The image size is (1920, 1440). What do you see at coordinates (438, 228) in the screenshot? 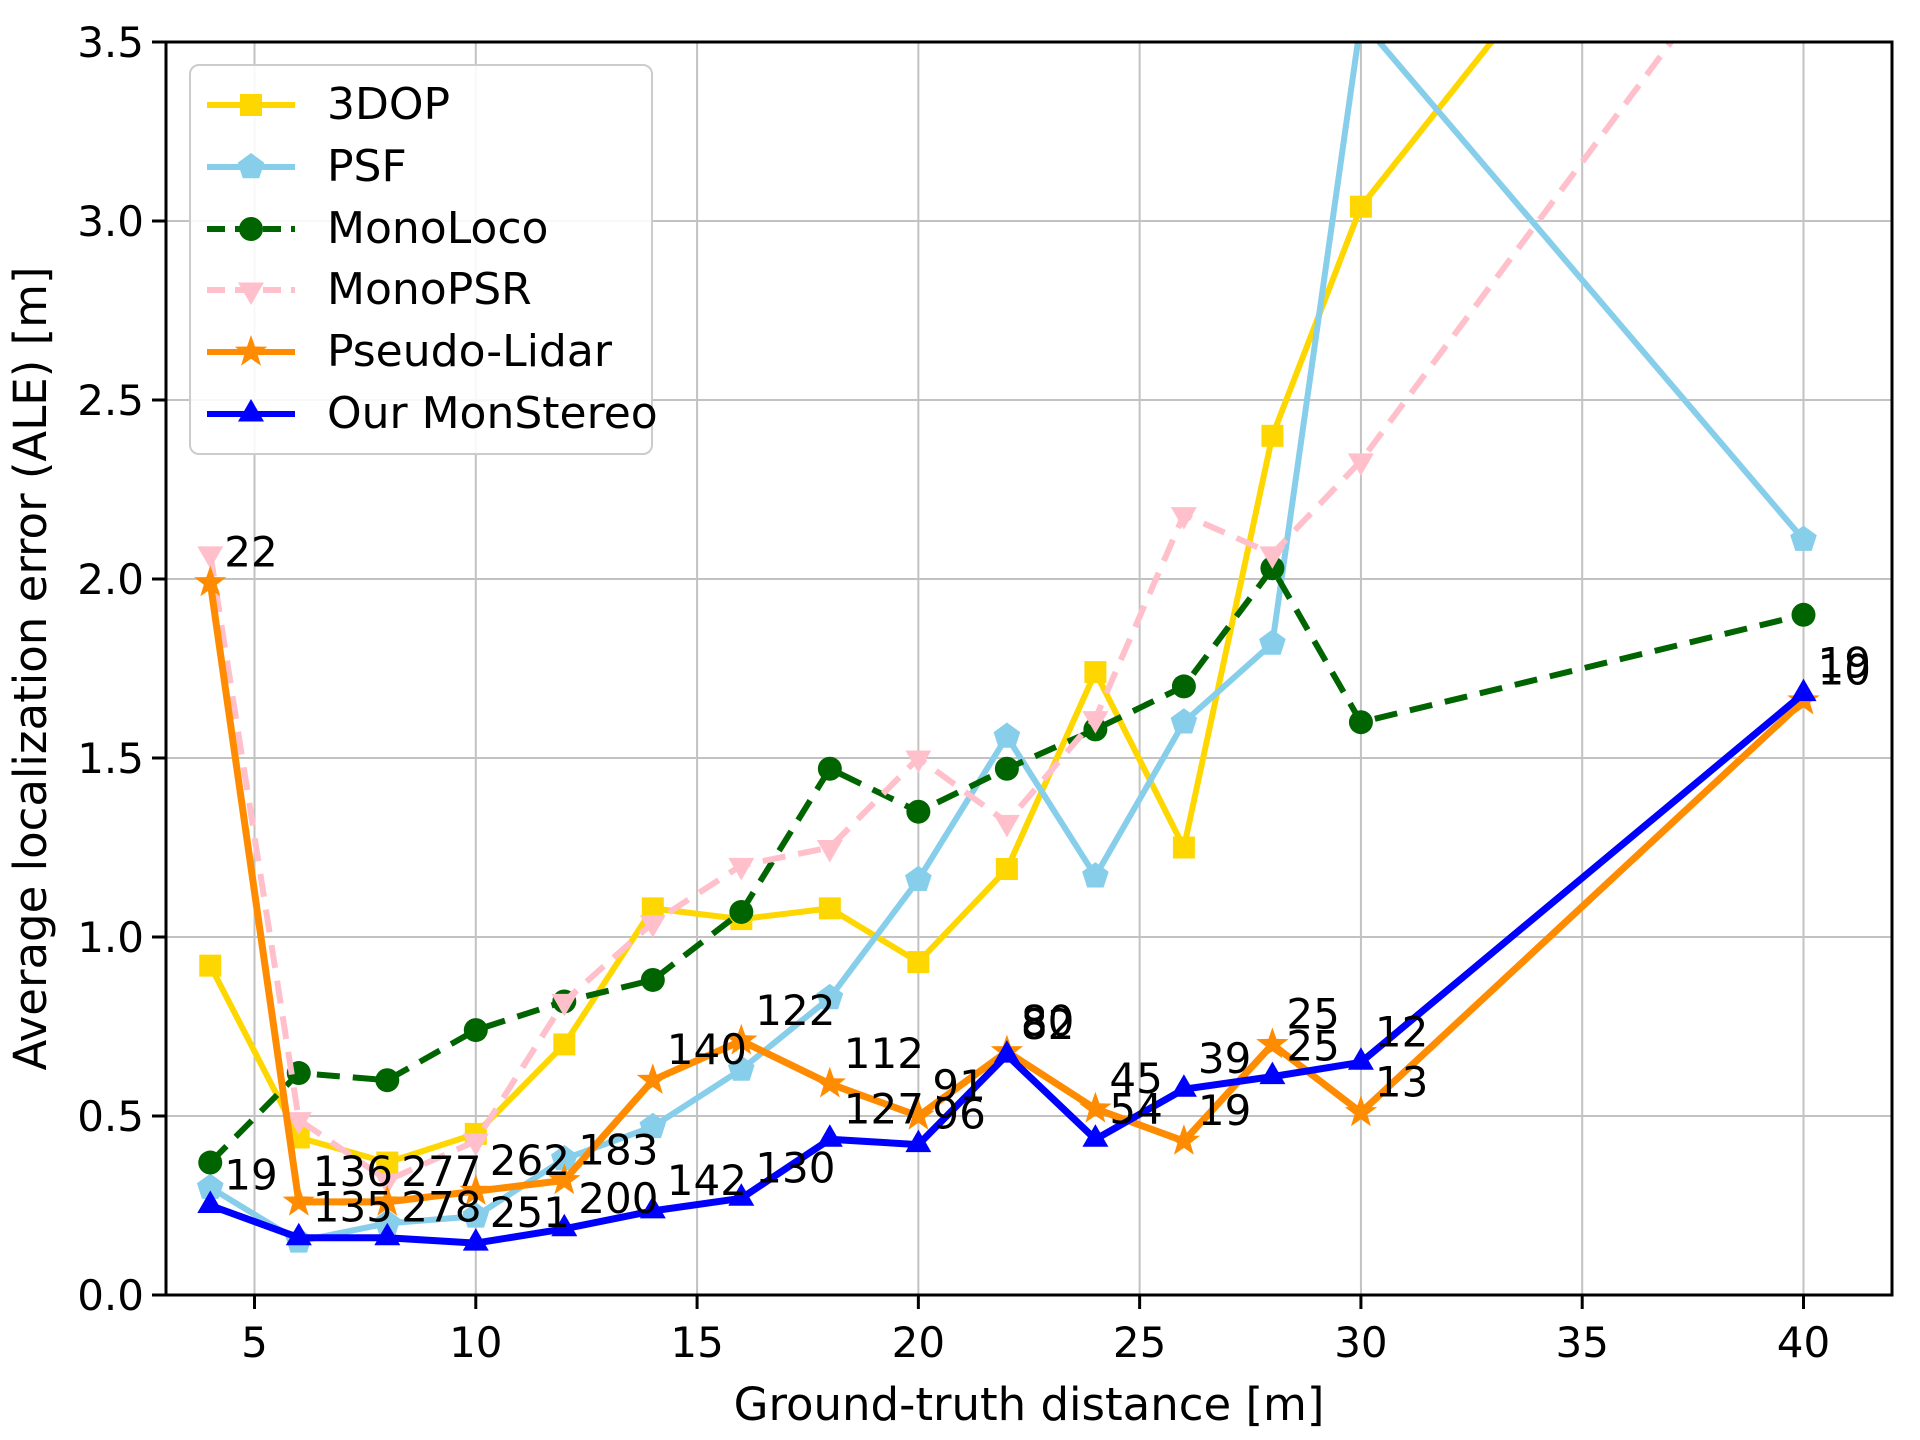
I see `legend-label: MonoLoco` at bounding box center [438, 228].